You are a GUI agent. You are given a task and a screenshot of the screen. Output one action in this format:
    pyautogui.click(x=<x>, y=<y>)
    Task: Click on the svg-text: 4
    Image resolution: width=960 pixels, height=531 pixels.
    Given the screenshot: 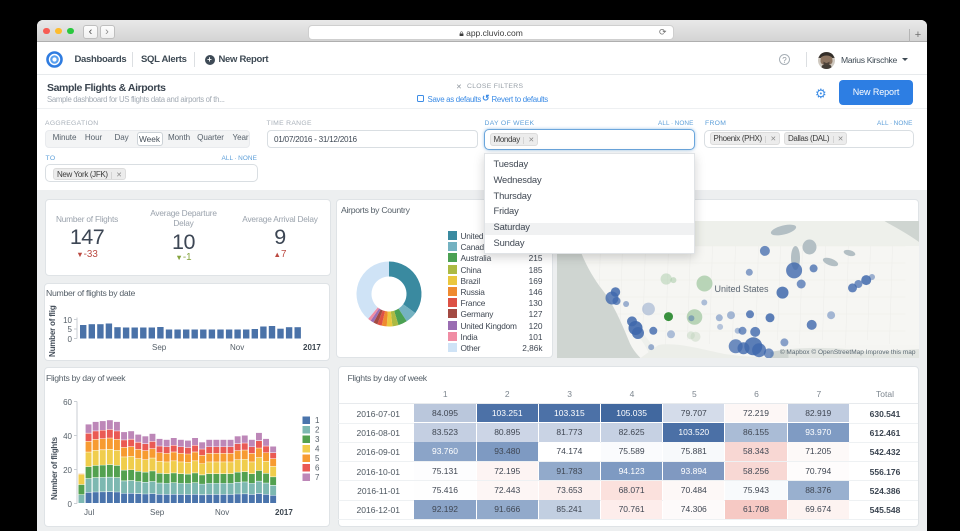 What is the action you would take?
    pyautogui.click(x=317, y=449)
    